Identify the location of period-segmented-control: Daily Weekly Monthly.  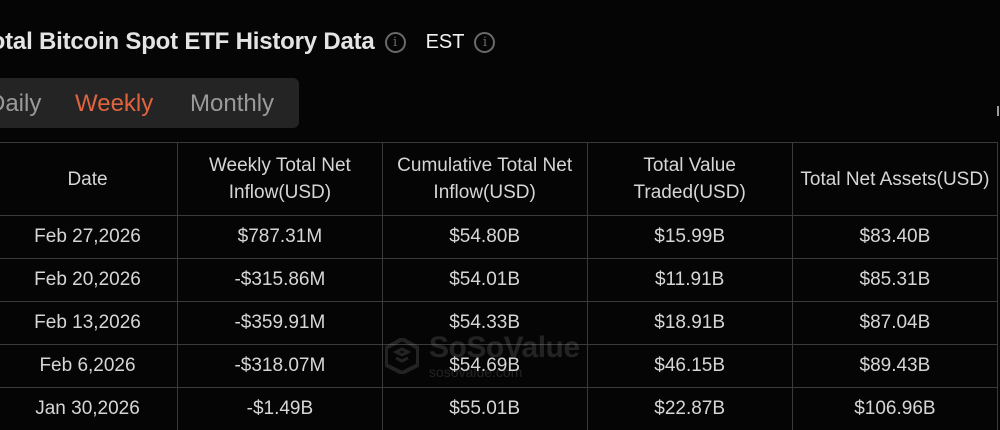
(149, 103).